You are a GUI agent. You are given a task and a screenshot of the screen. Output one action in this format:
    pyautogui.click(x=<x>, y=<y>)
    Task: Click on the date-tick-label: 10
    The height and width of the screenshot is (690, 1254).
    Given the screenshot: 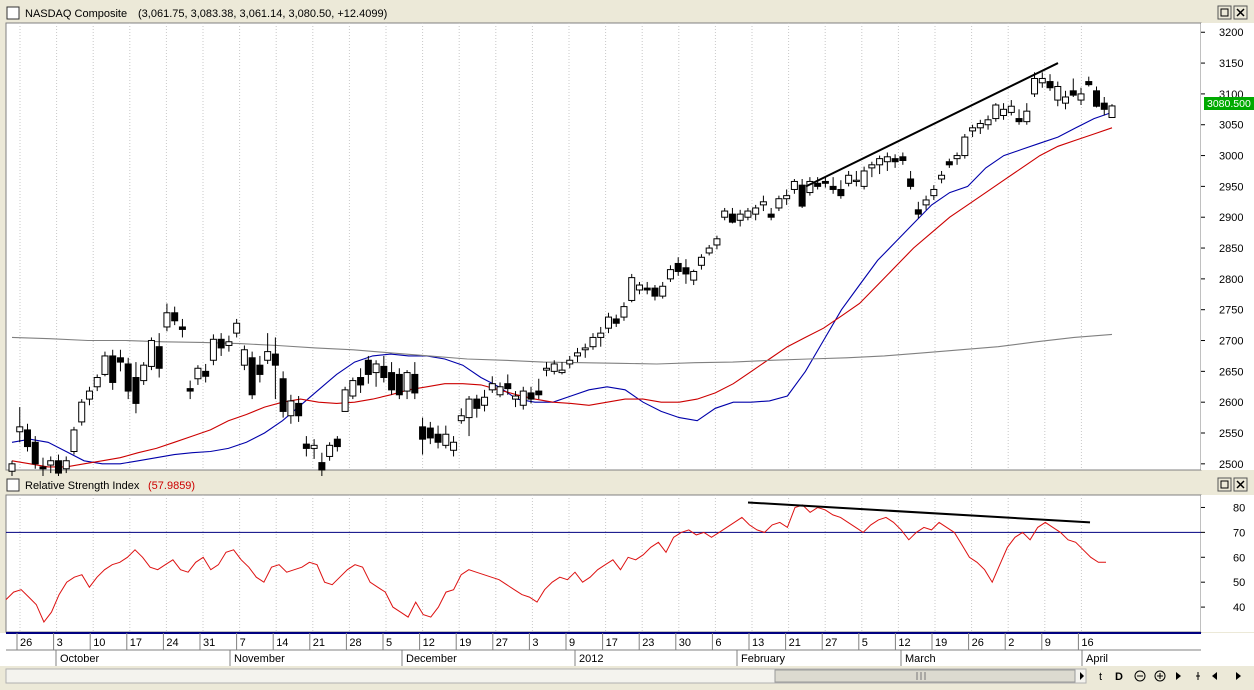 What is the action you would take?
    pyautogui.click(x=99, y=643)
    